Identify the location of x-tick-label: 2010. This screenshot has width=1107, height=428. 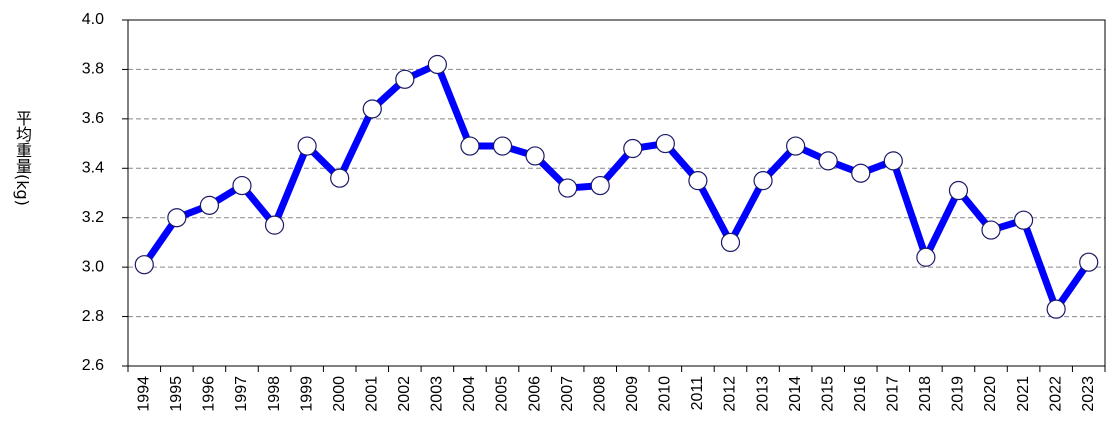
(665, 394).